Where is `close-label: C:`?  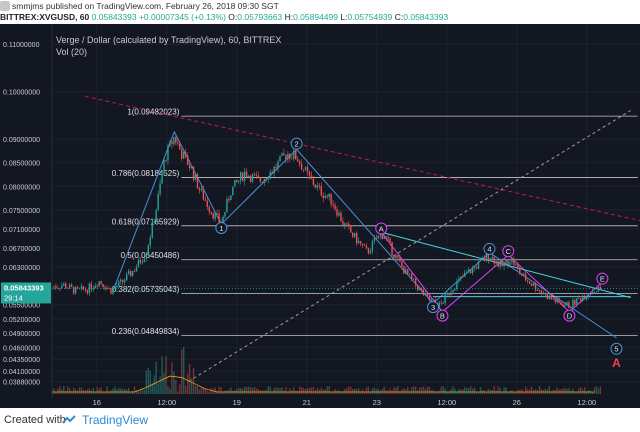
close-label: C: is located at coordinates (399, 17).